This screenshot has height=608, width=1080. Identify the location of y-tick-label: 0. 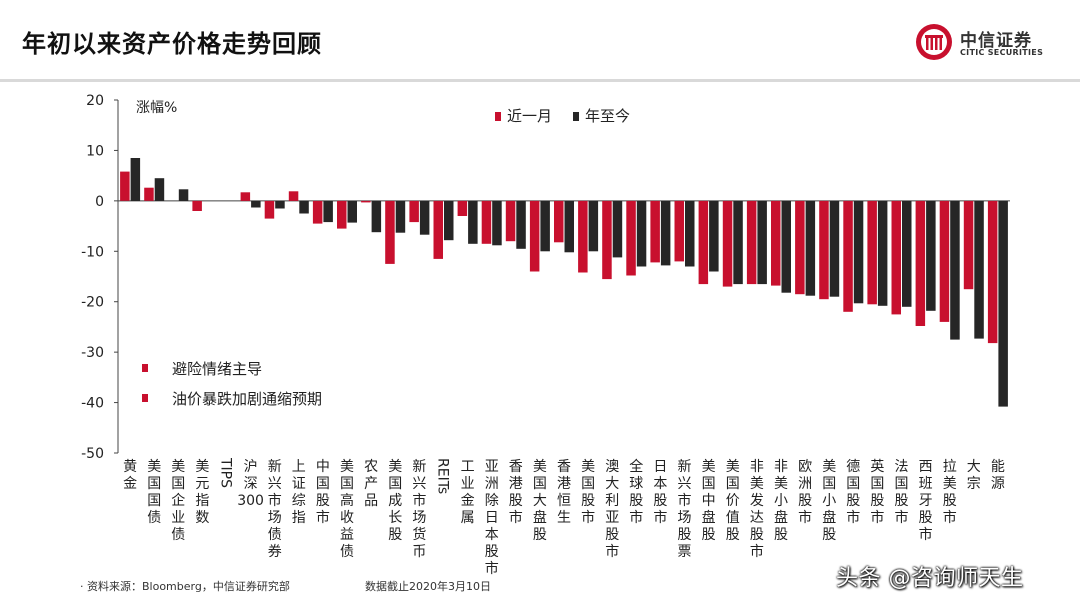
(99, 202).